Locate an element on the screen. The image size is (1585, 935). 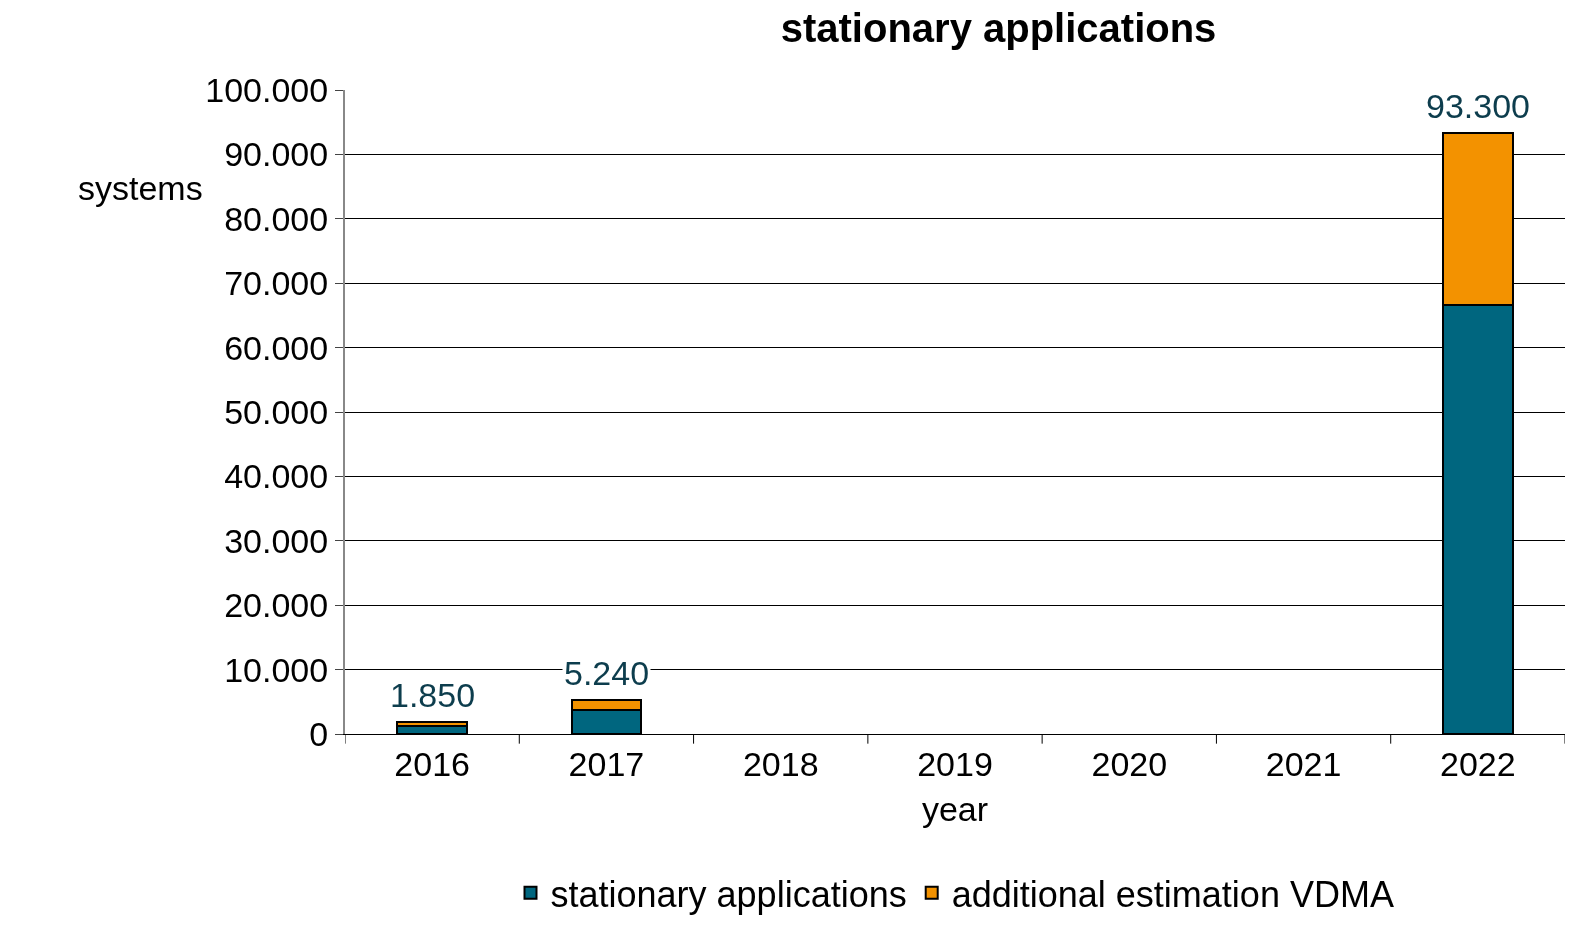
x-tick-label: 2017 is located at coordinates (606, 763).